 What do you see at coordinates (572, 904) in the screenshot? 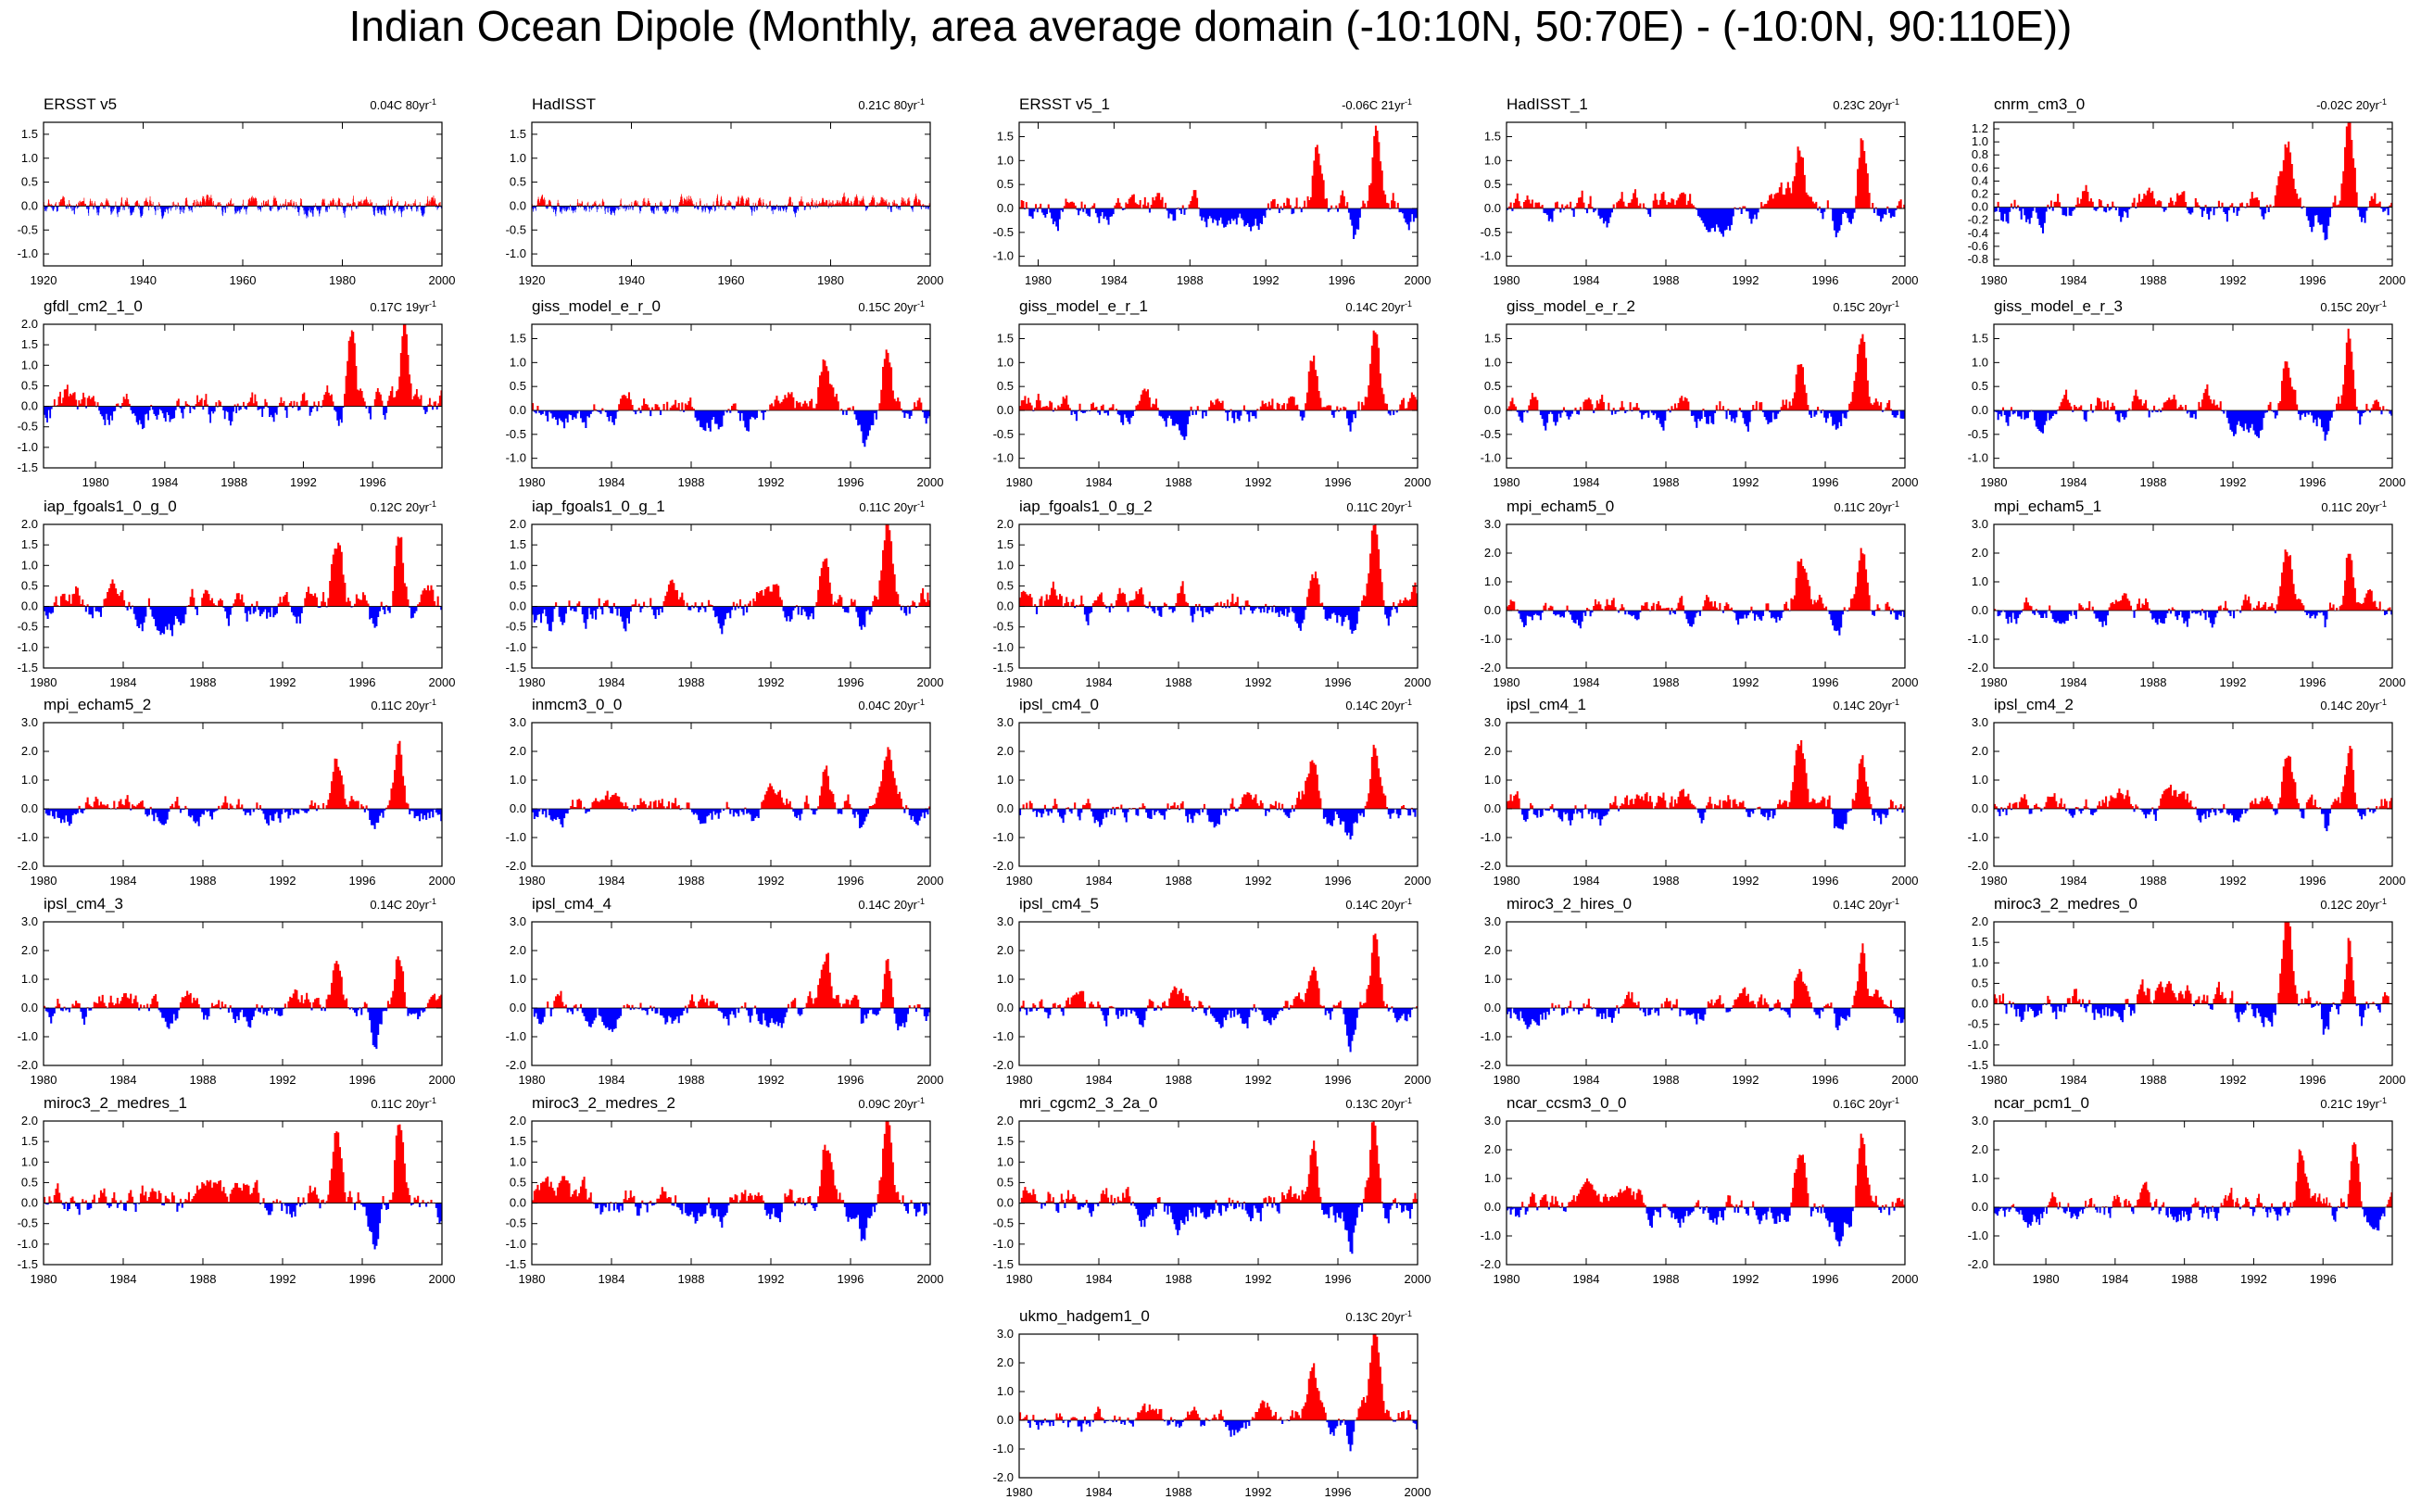
I see `panel-title: ipsl_cm4_4` at bounding box center [572, 904].